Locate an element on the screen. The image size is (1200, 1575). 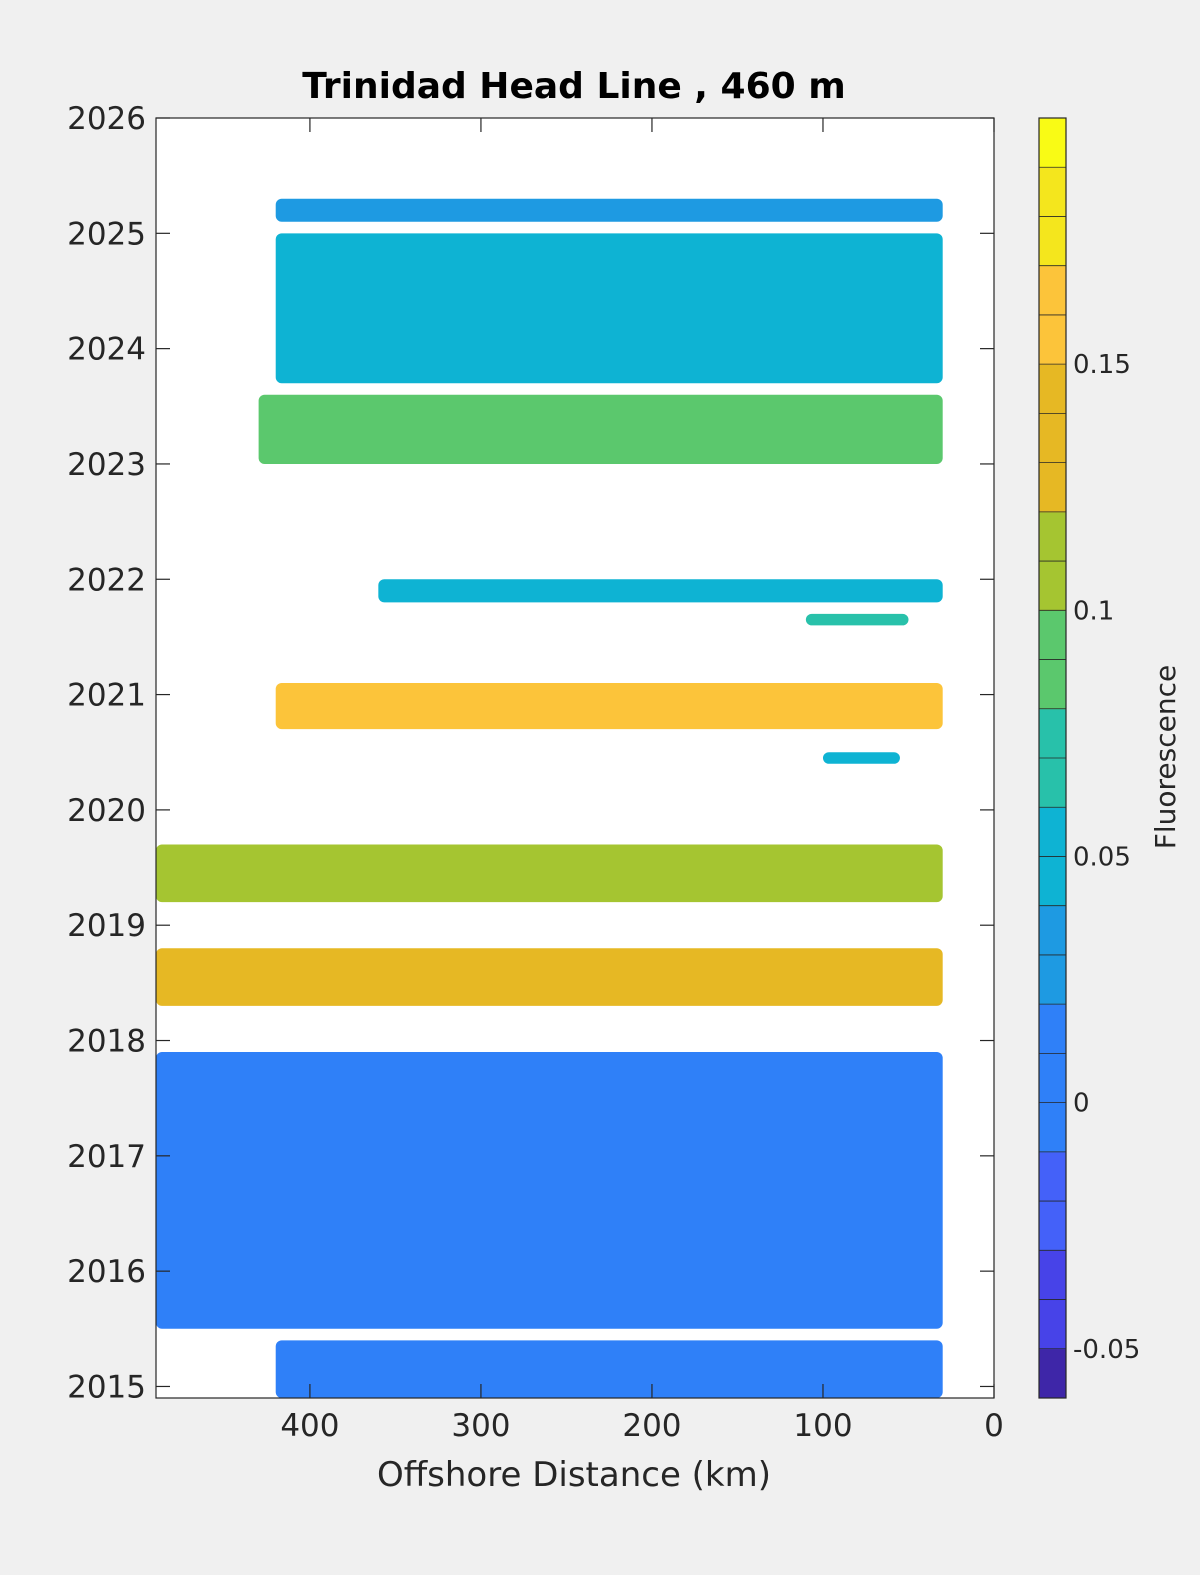
y-tick-label: 2018 is located at coordinates (106, 1042).